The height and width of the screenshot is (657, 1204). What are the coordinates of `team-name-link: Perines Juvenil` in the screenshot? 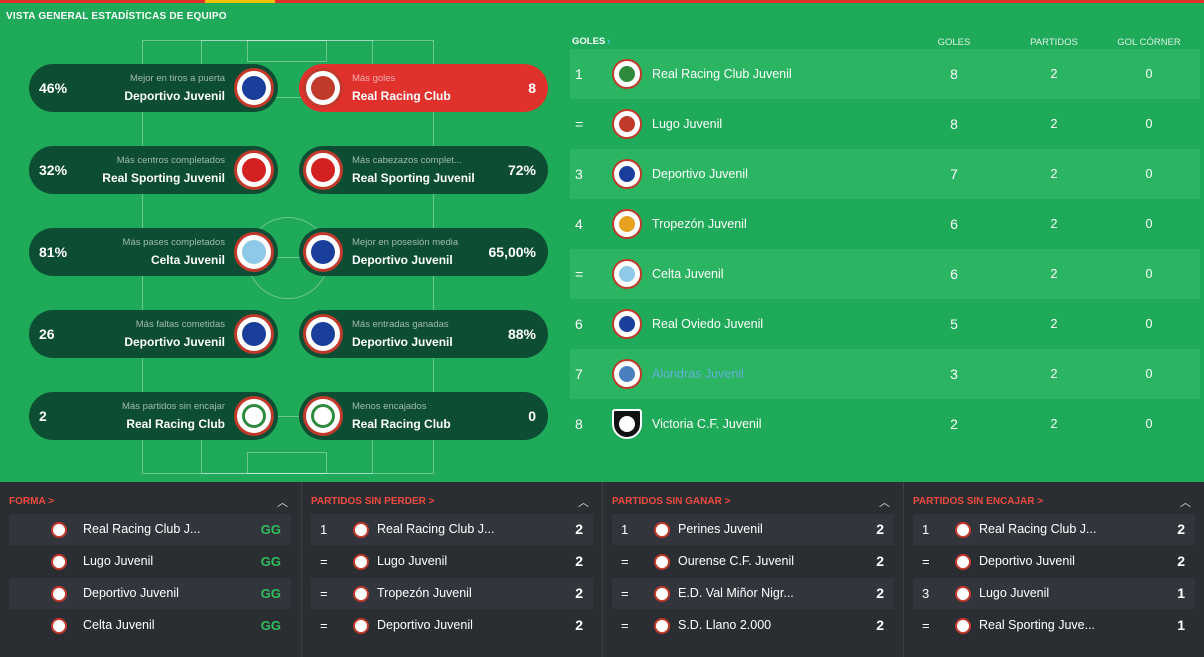 It's located at (720, 529).